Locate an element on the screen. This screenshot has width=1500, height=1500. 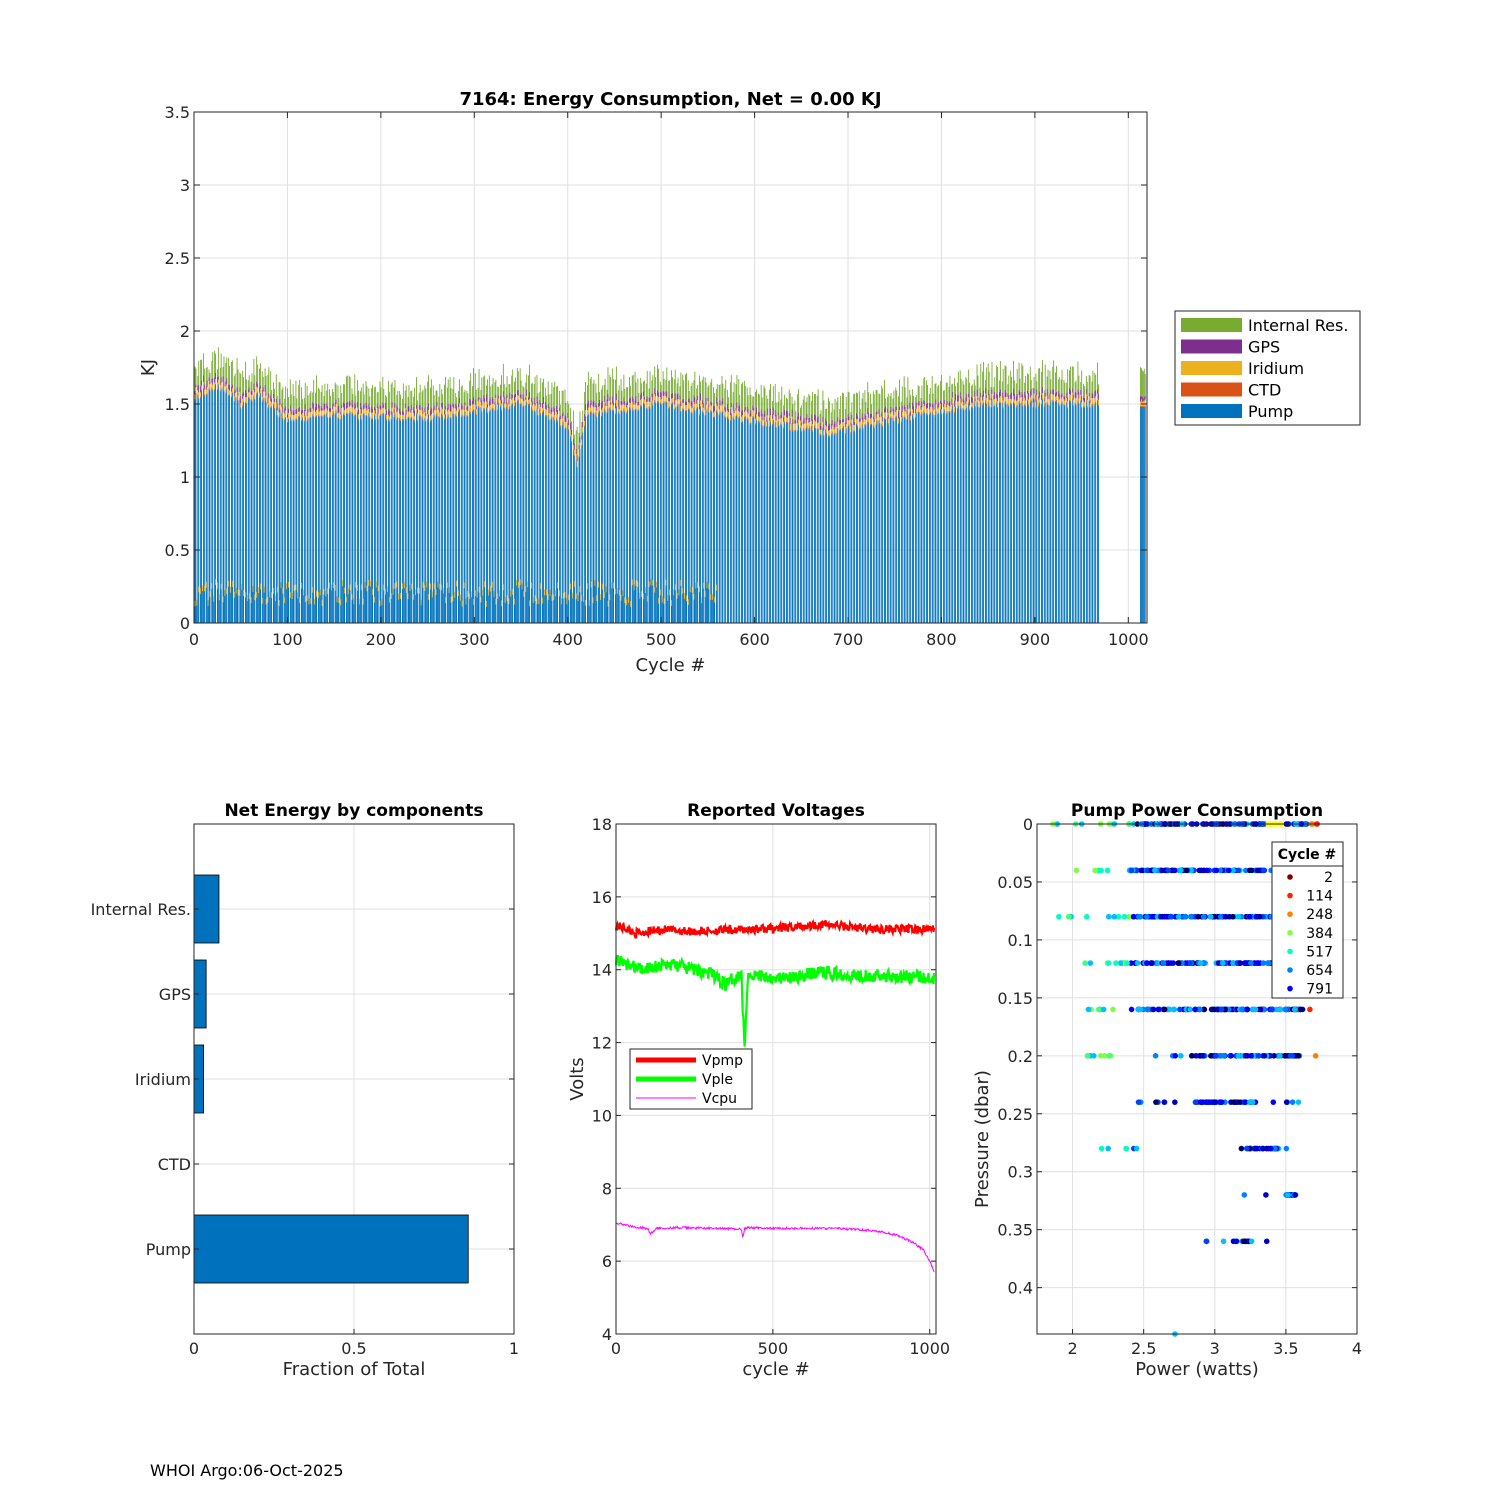
energy-legend-label: GPS is located at coordinates (1264, 347).